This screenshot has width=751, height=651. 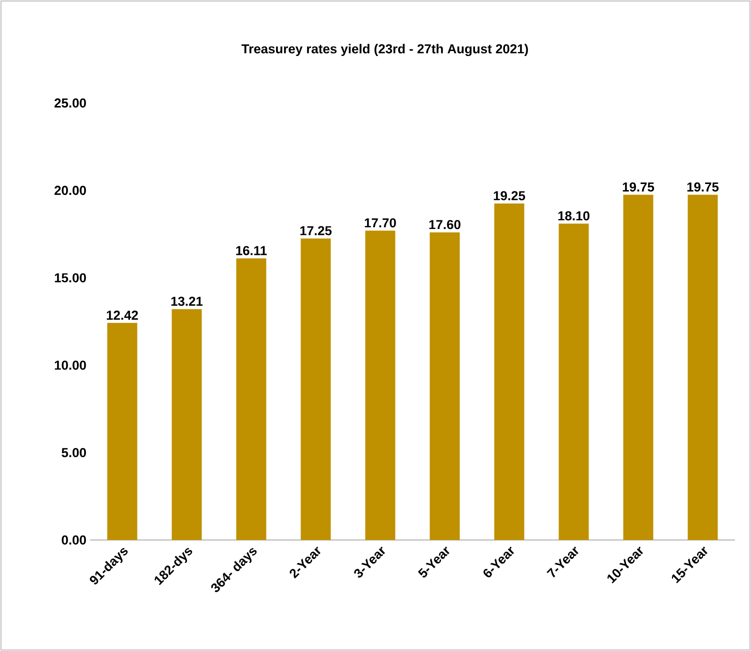 What do you see at coordinates (74, 540) in the screenshot?
I see `y-tick-label: 0.00` at bounding box center [74, 540].